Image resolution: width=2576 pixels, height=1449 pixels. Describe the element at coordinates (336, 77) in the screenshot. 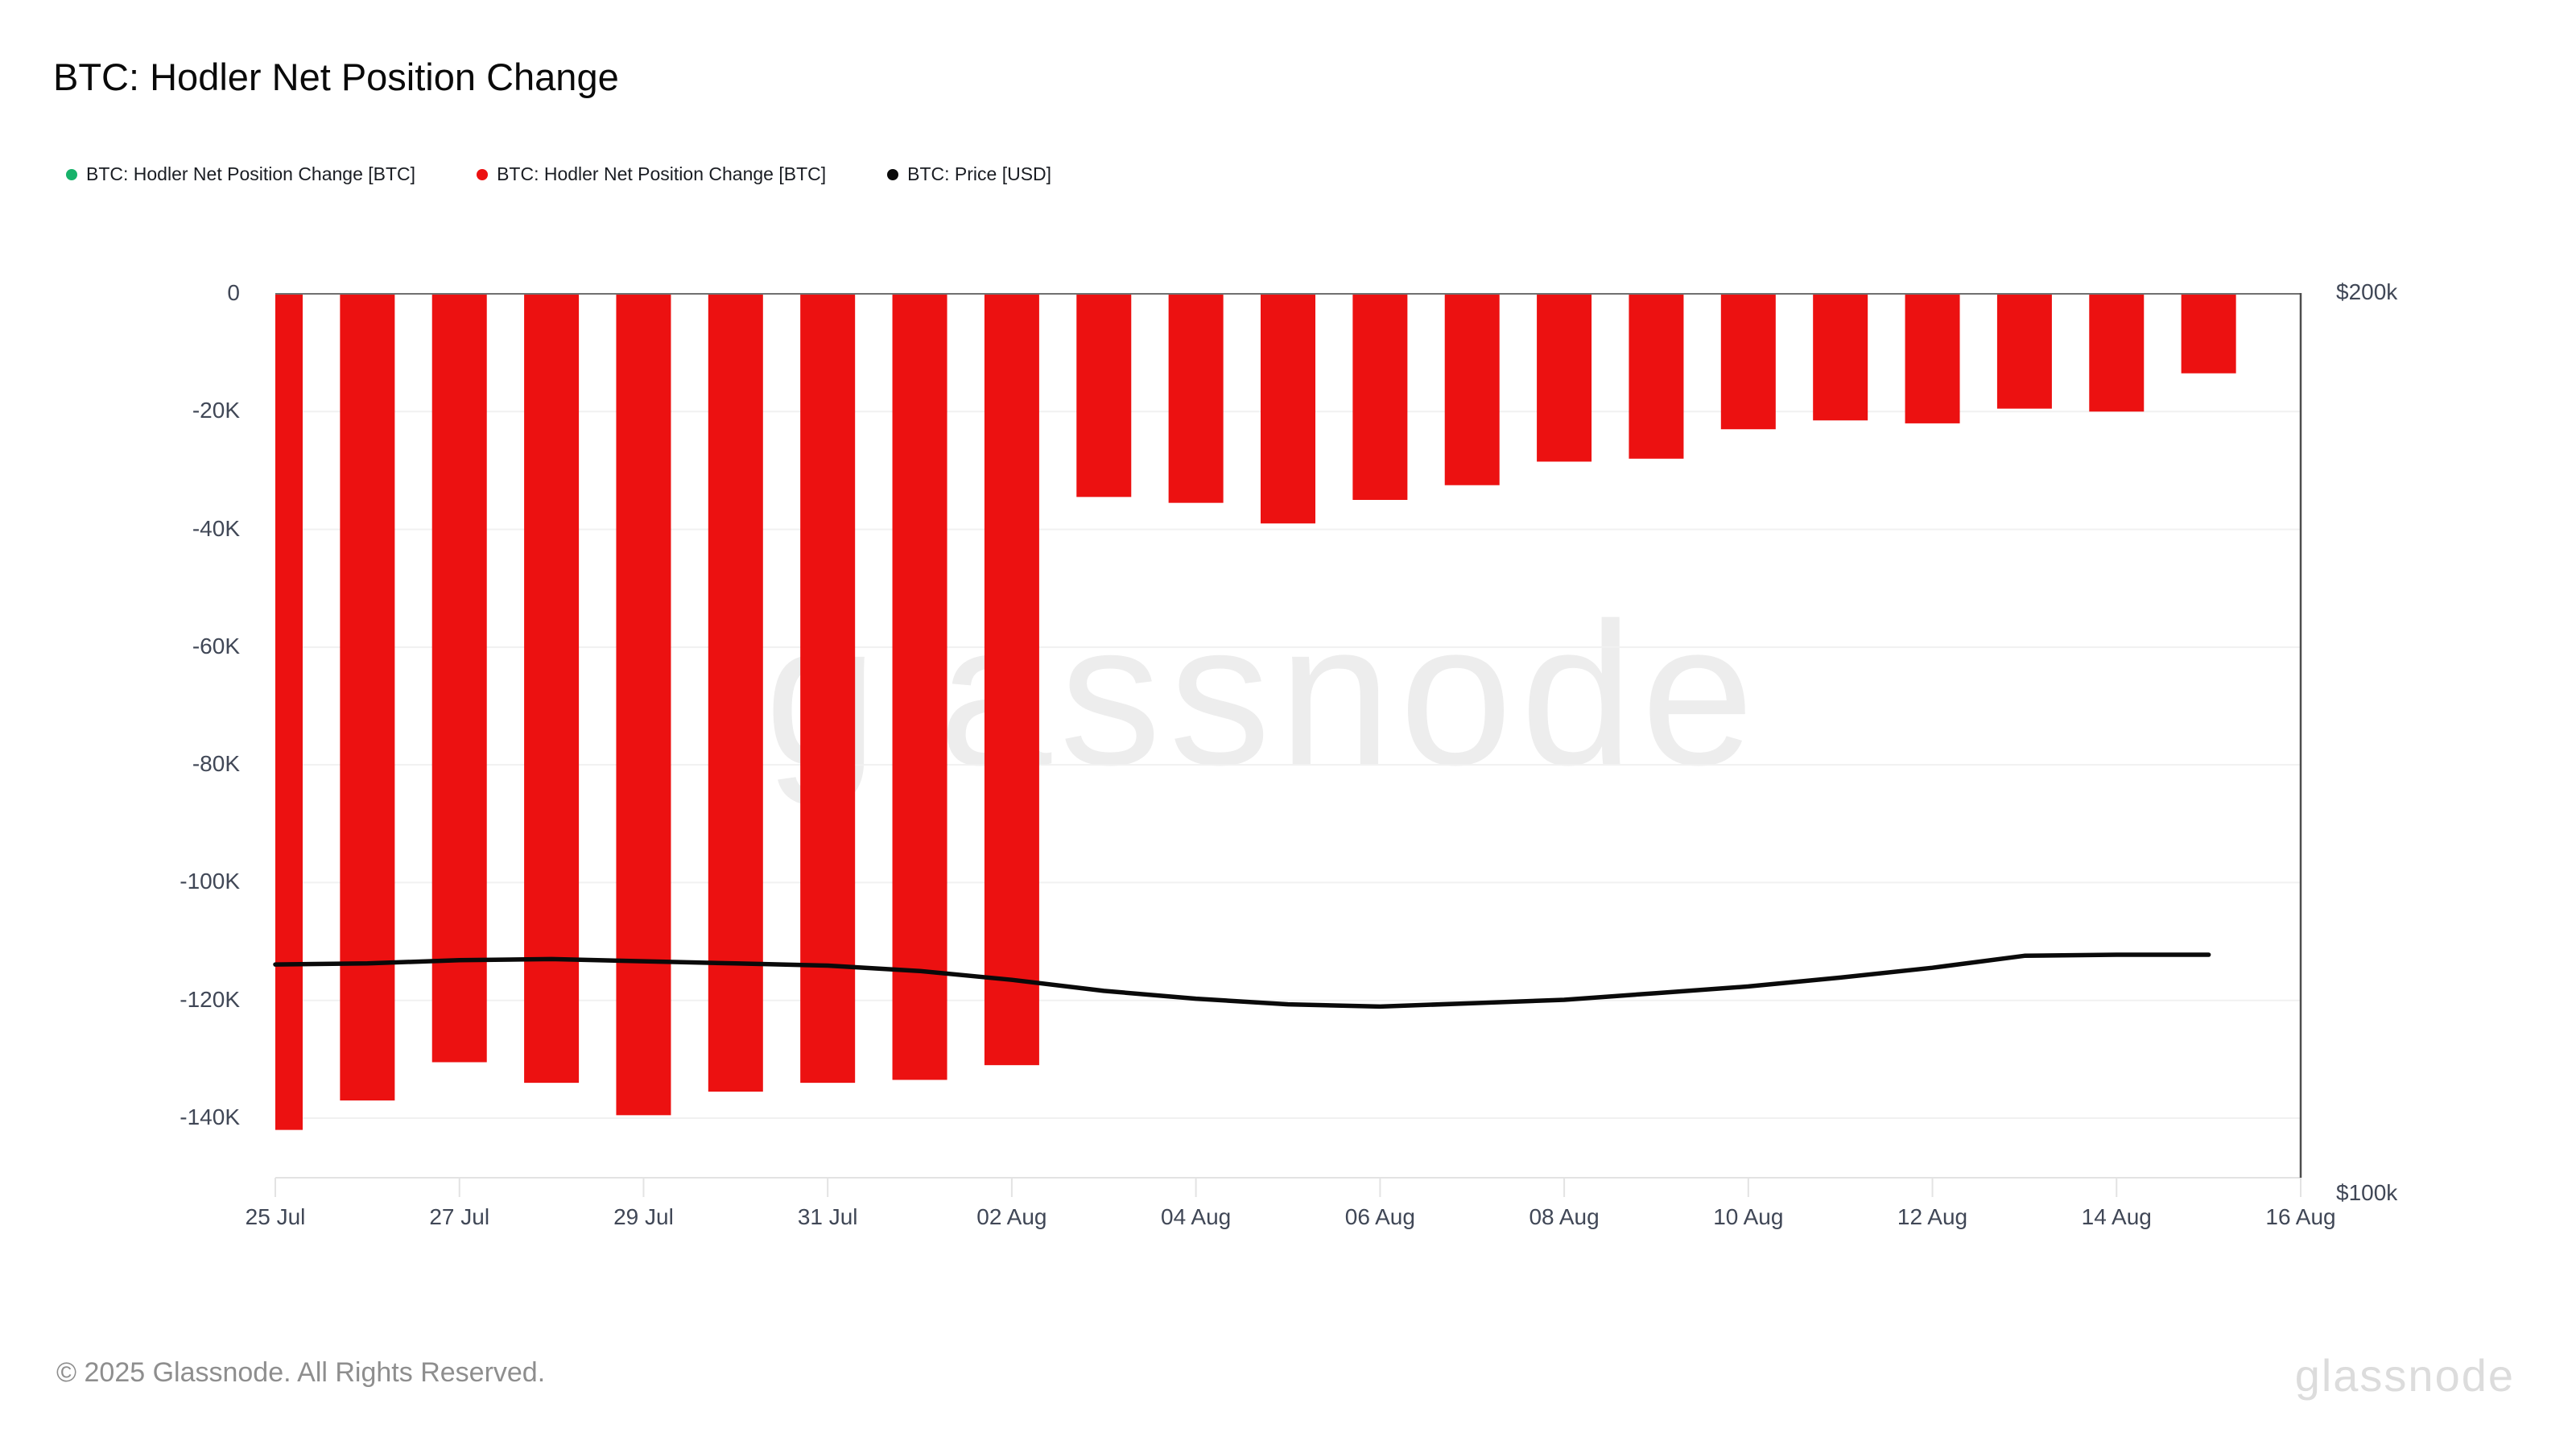

I see `page-title: BTC: Hodler Net Position Change` at that location.